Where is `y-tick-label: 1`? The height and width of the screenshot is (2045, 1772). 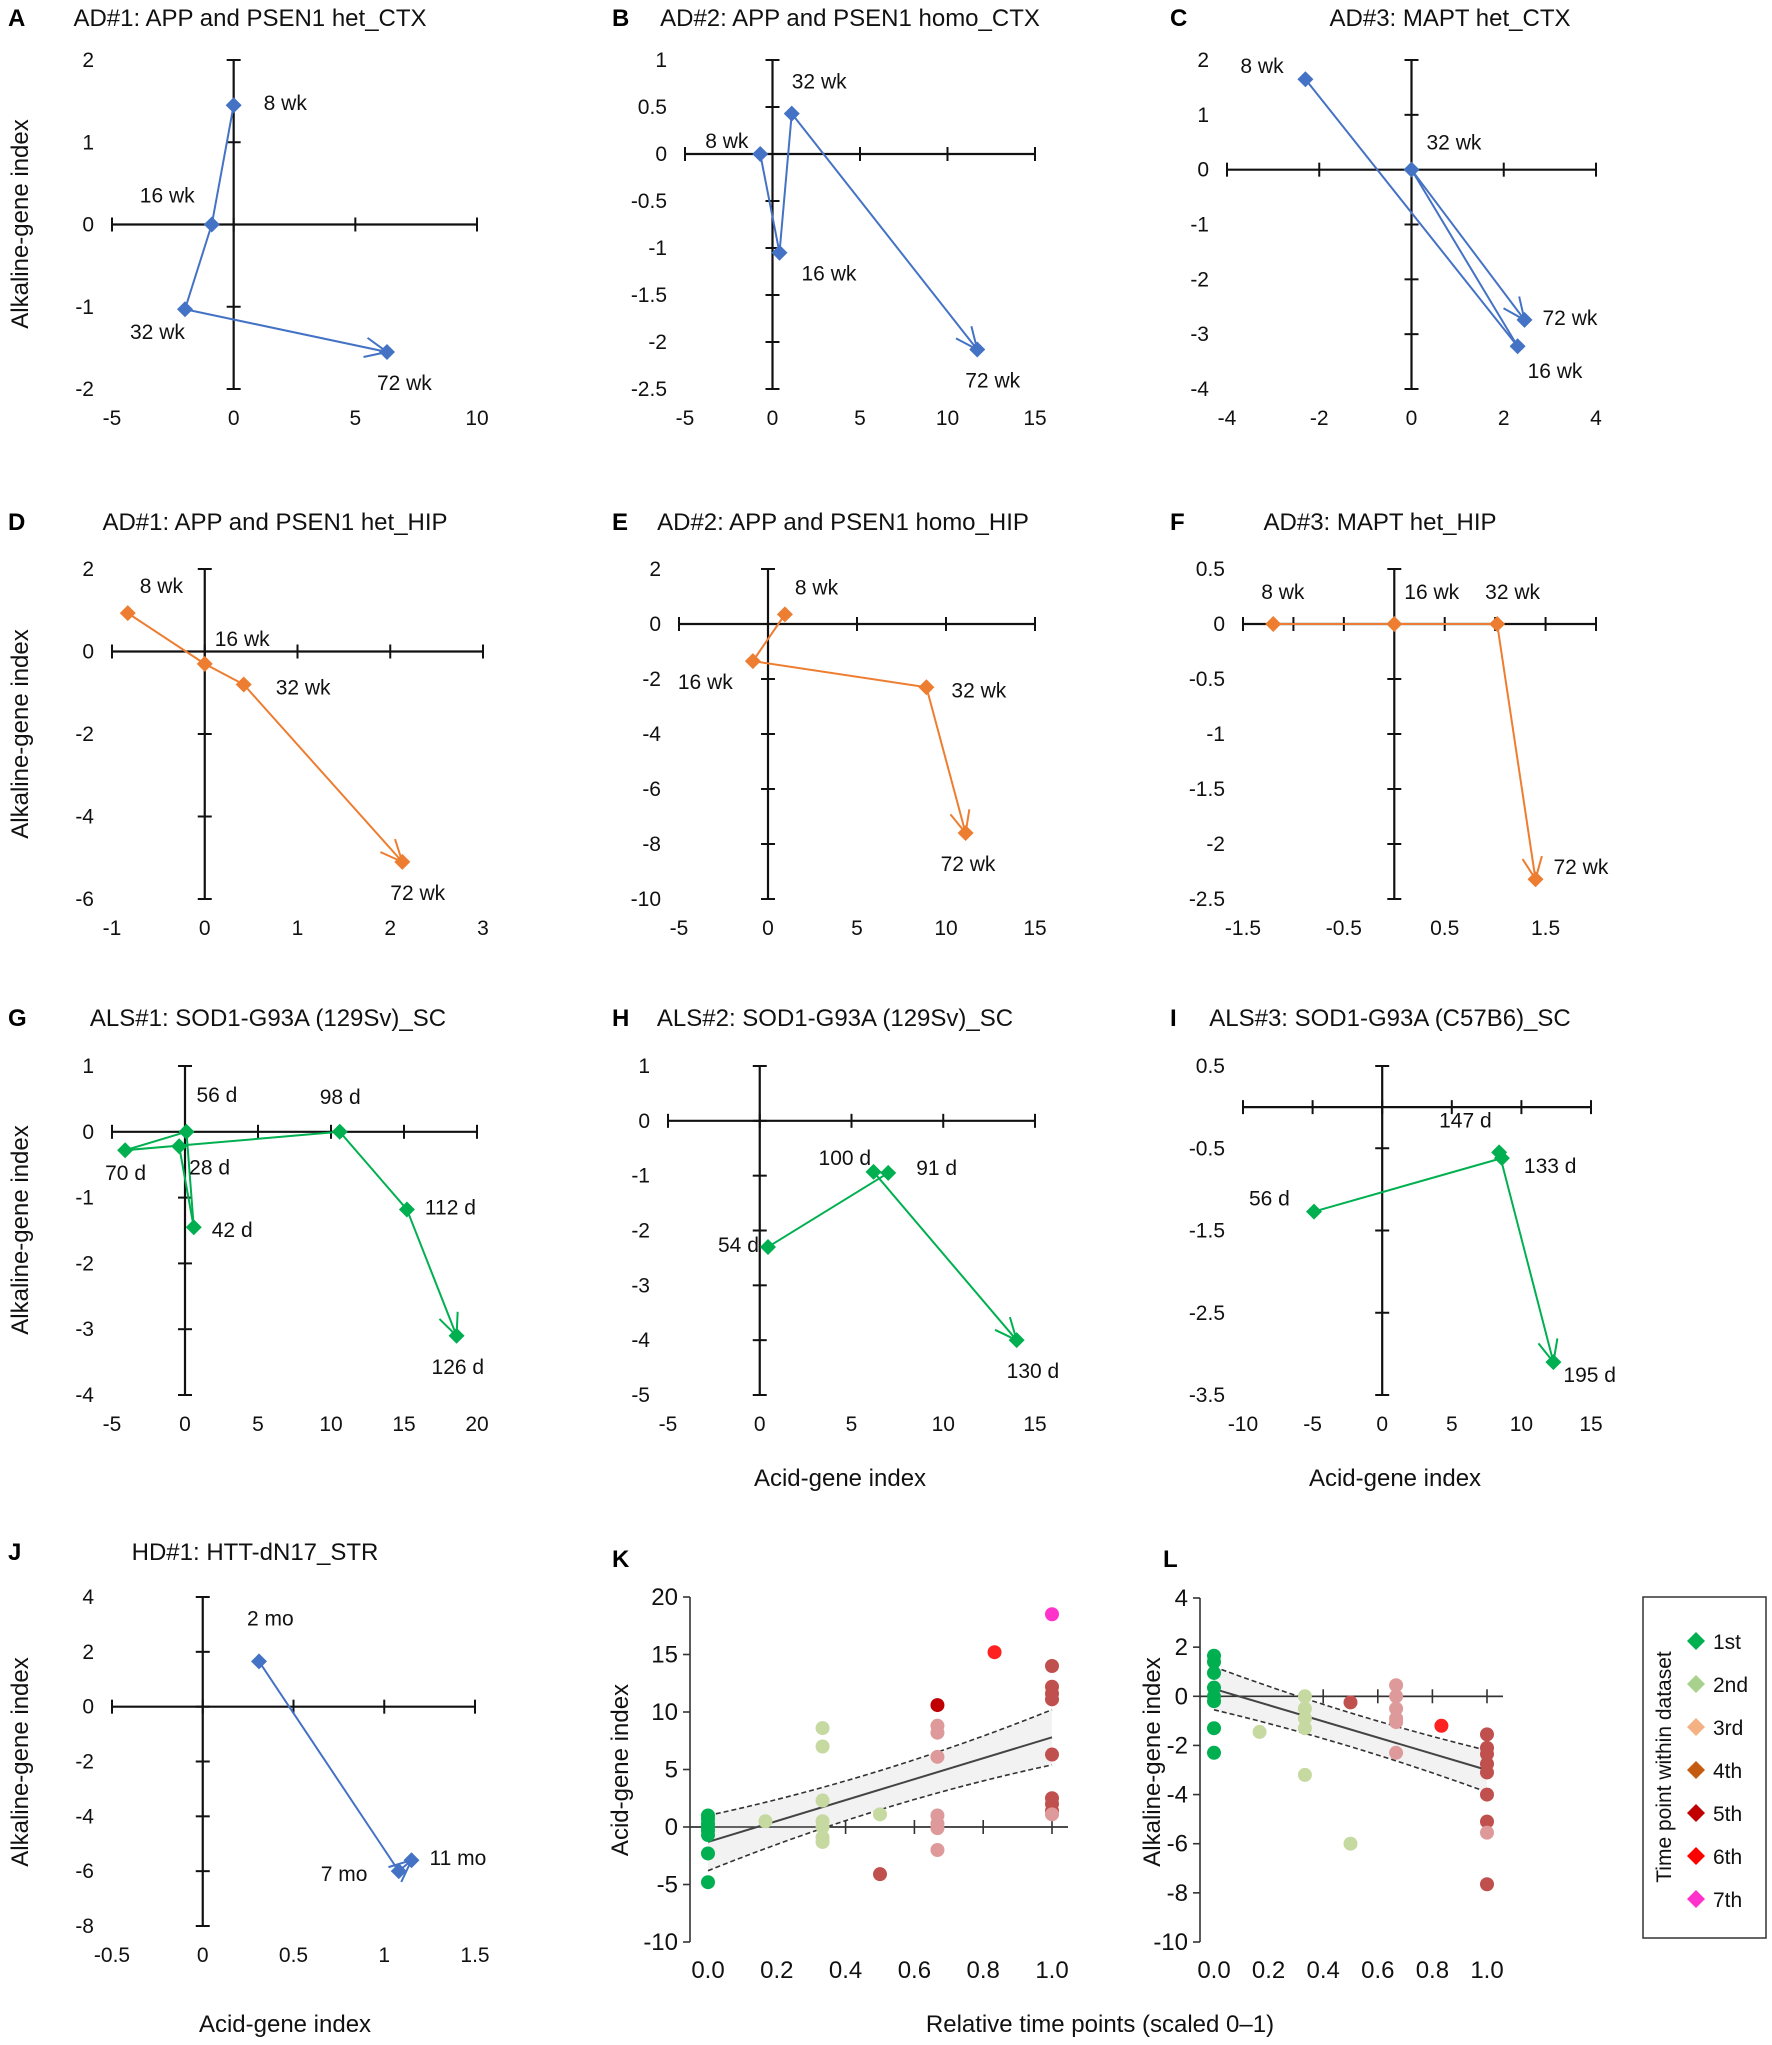 y-tick-label: 1 is located at coordinates (661, 60).